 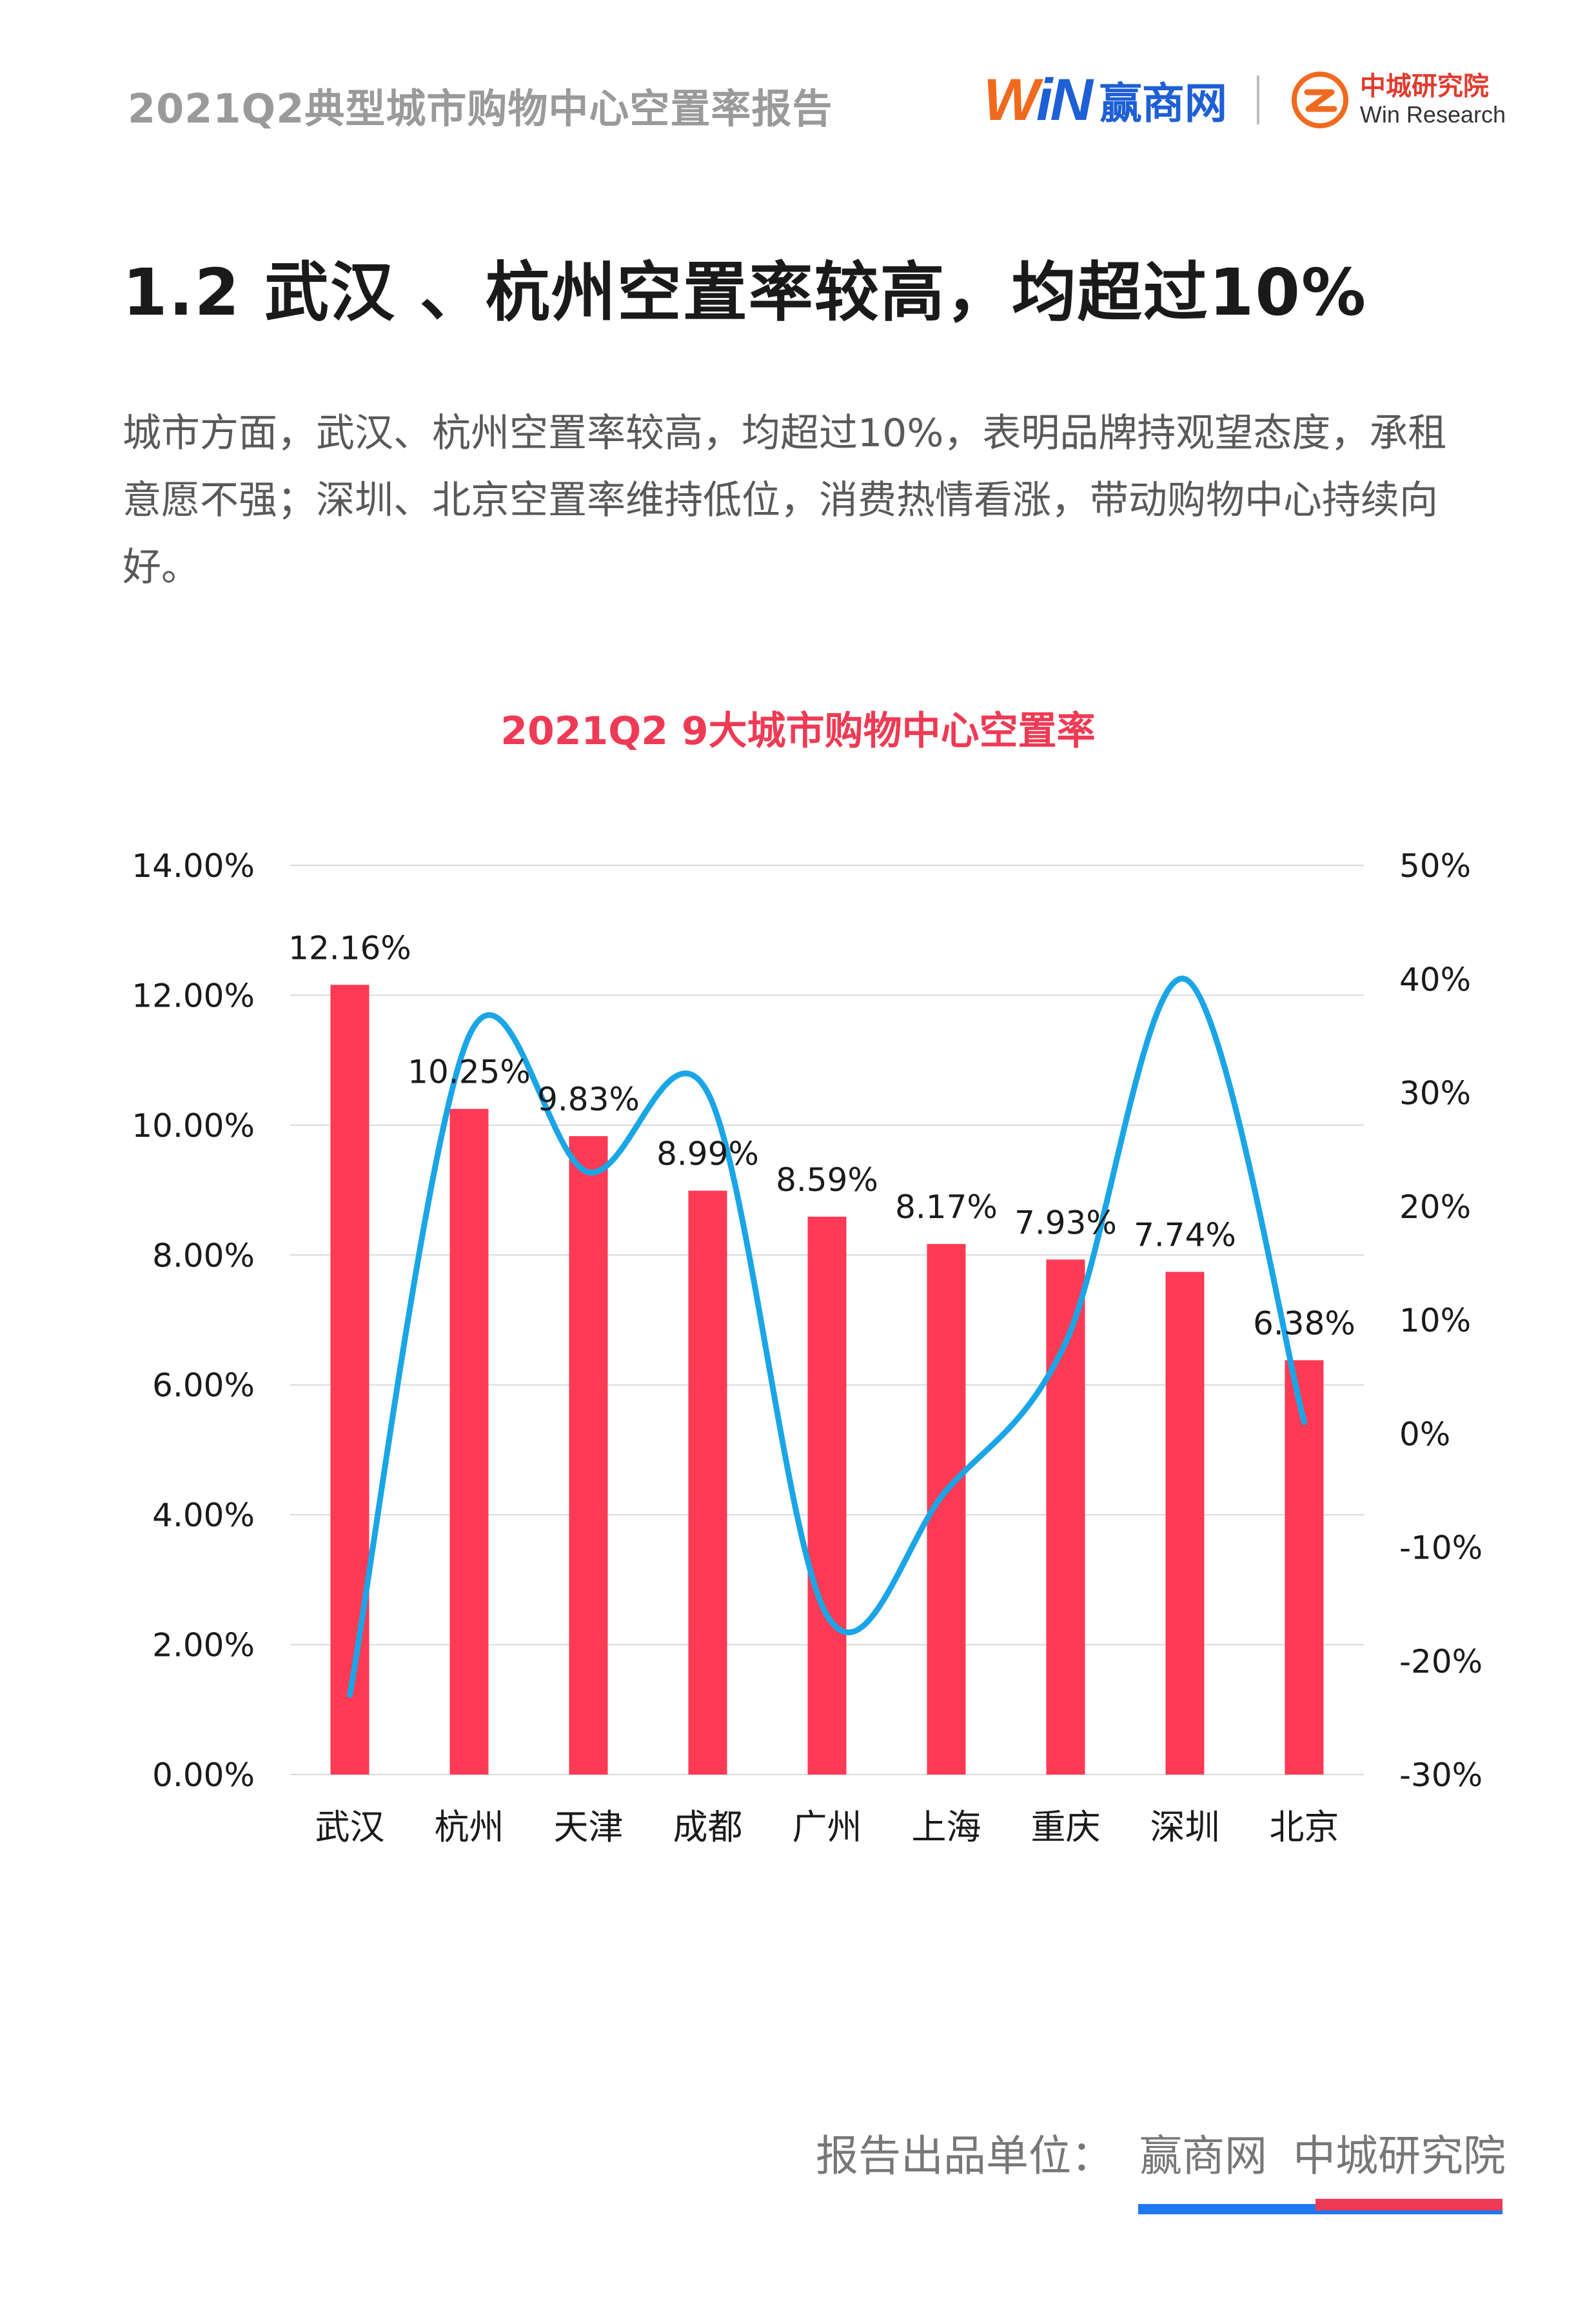 What do you see at coordinates (1441, 1775) in the screenshot?
I see `y-right-tick-label: -30%` at bounding box center [1441, 1775].